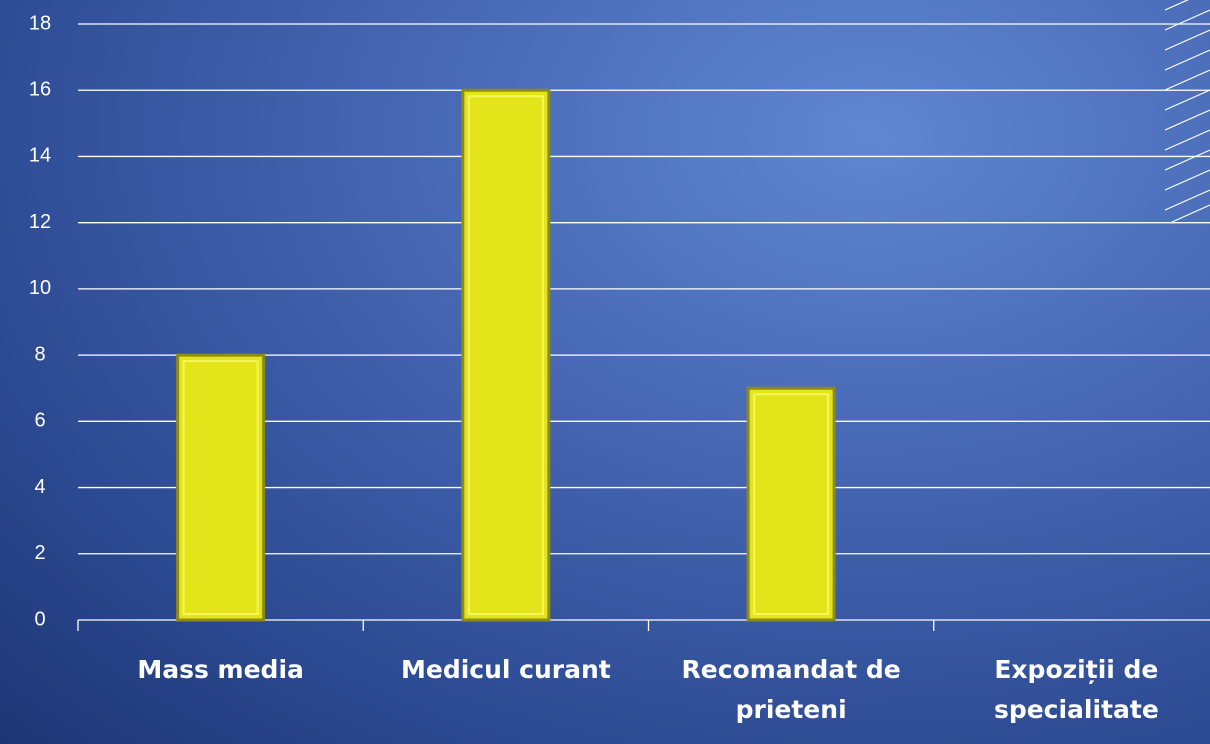 The height and width of the screenshot is (744, 1210). What do you see at coordinates (791, 689) in the screenshot?
I see `x-tick-label: Recomandat de prieteni` at bounding box center [791, 689].